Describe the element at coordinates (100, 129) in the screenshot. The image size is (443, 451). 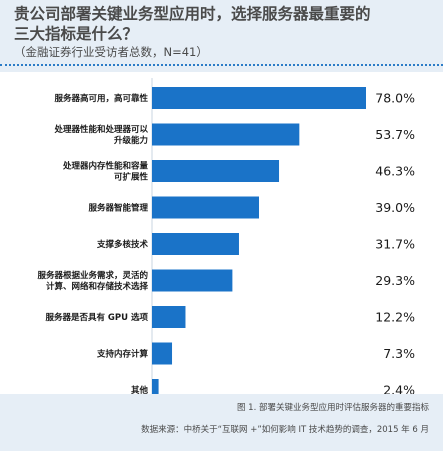
I see `category-label-1-line-0: 处理器性能和处理器可以` at that location.